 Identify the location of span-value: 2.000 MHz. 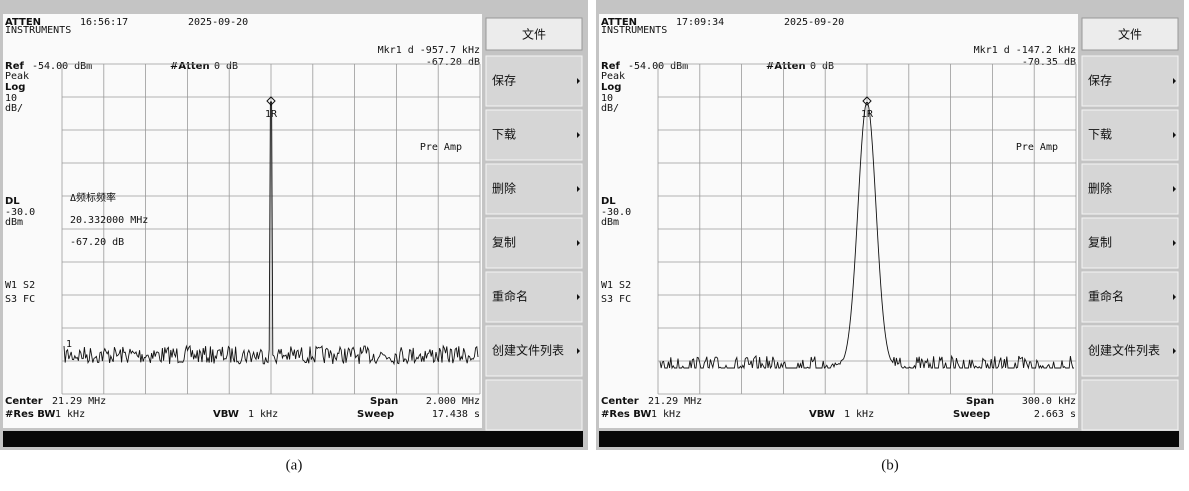
(453, 401).